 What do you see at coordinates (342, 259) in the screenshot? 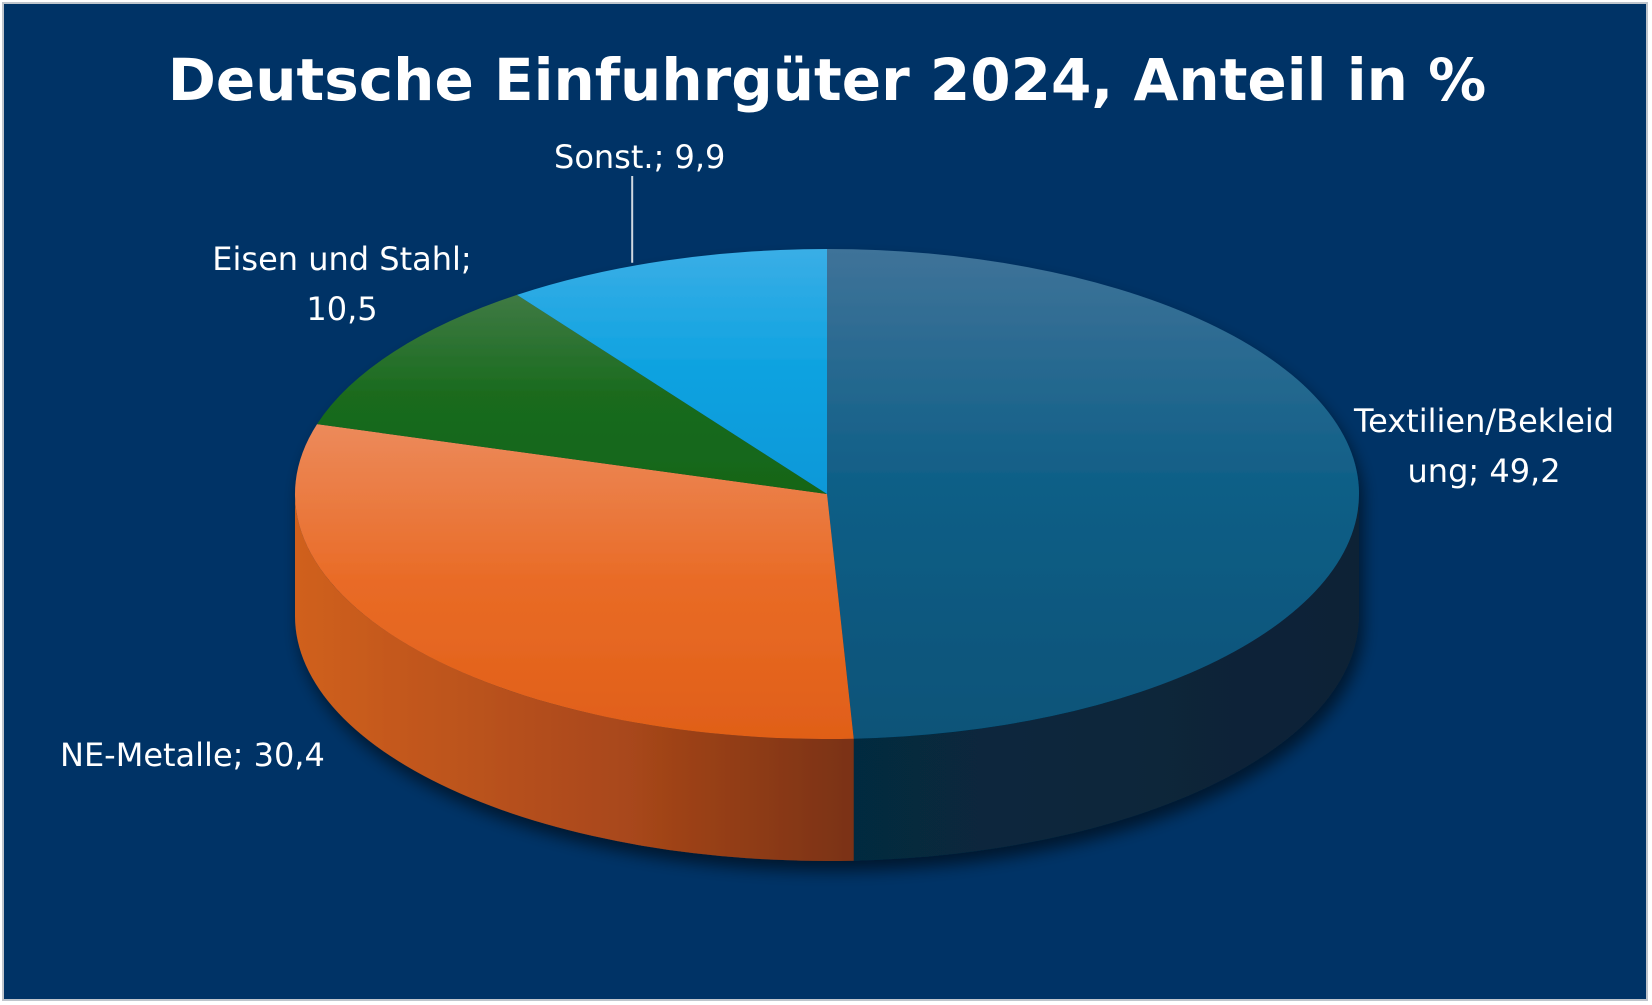
I see `data-label-line: Eisen und Stahl;` at bounding box center [342, 259].